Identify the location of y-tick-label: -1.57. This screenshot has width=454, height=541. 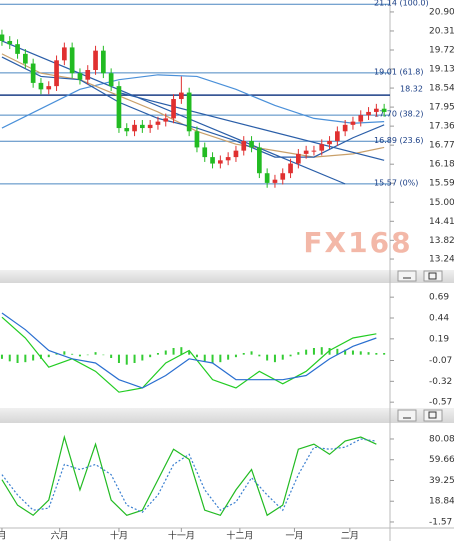
(440, 522).